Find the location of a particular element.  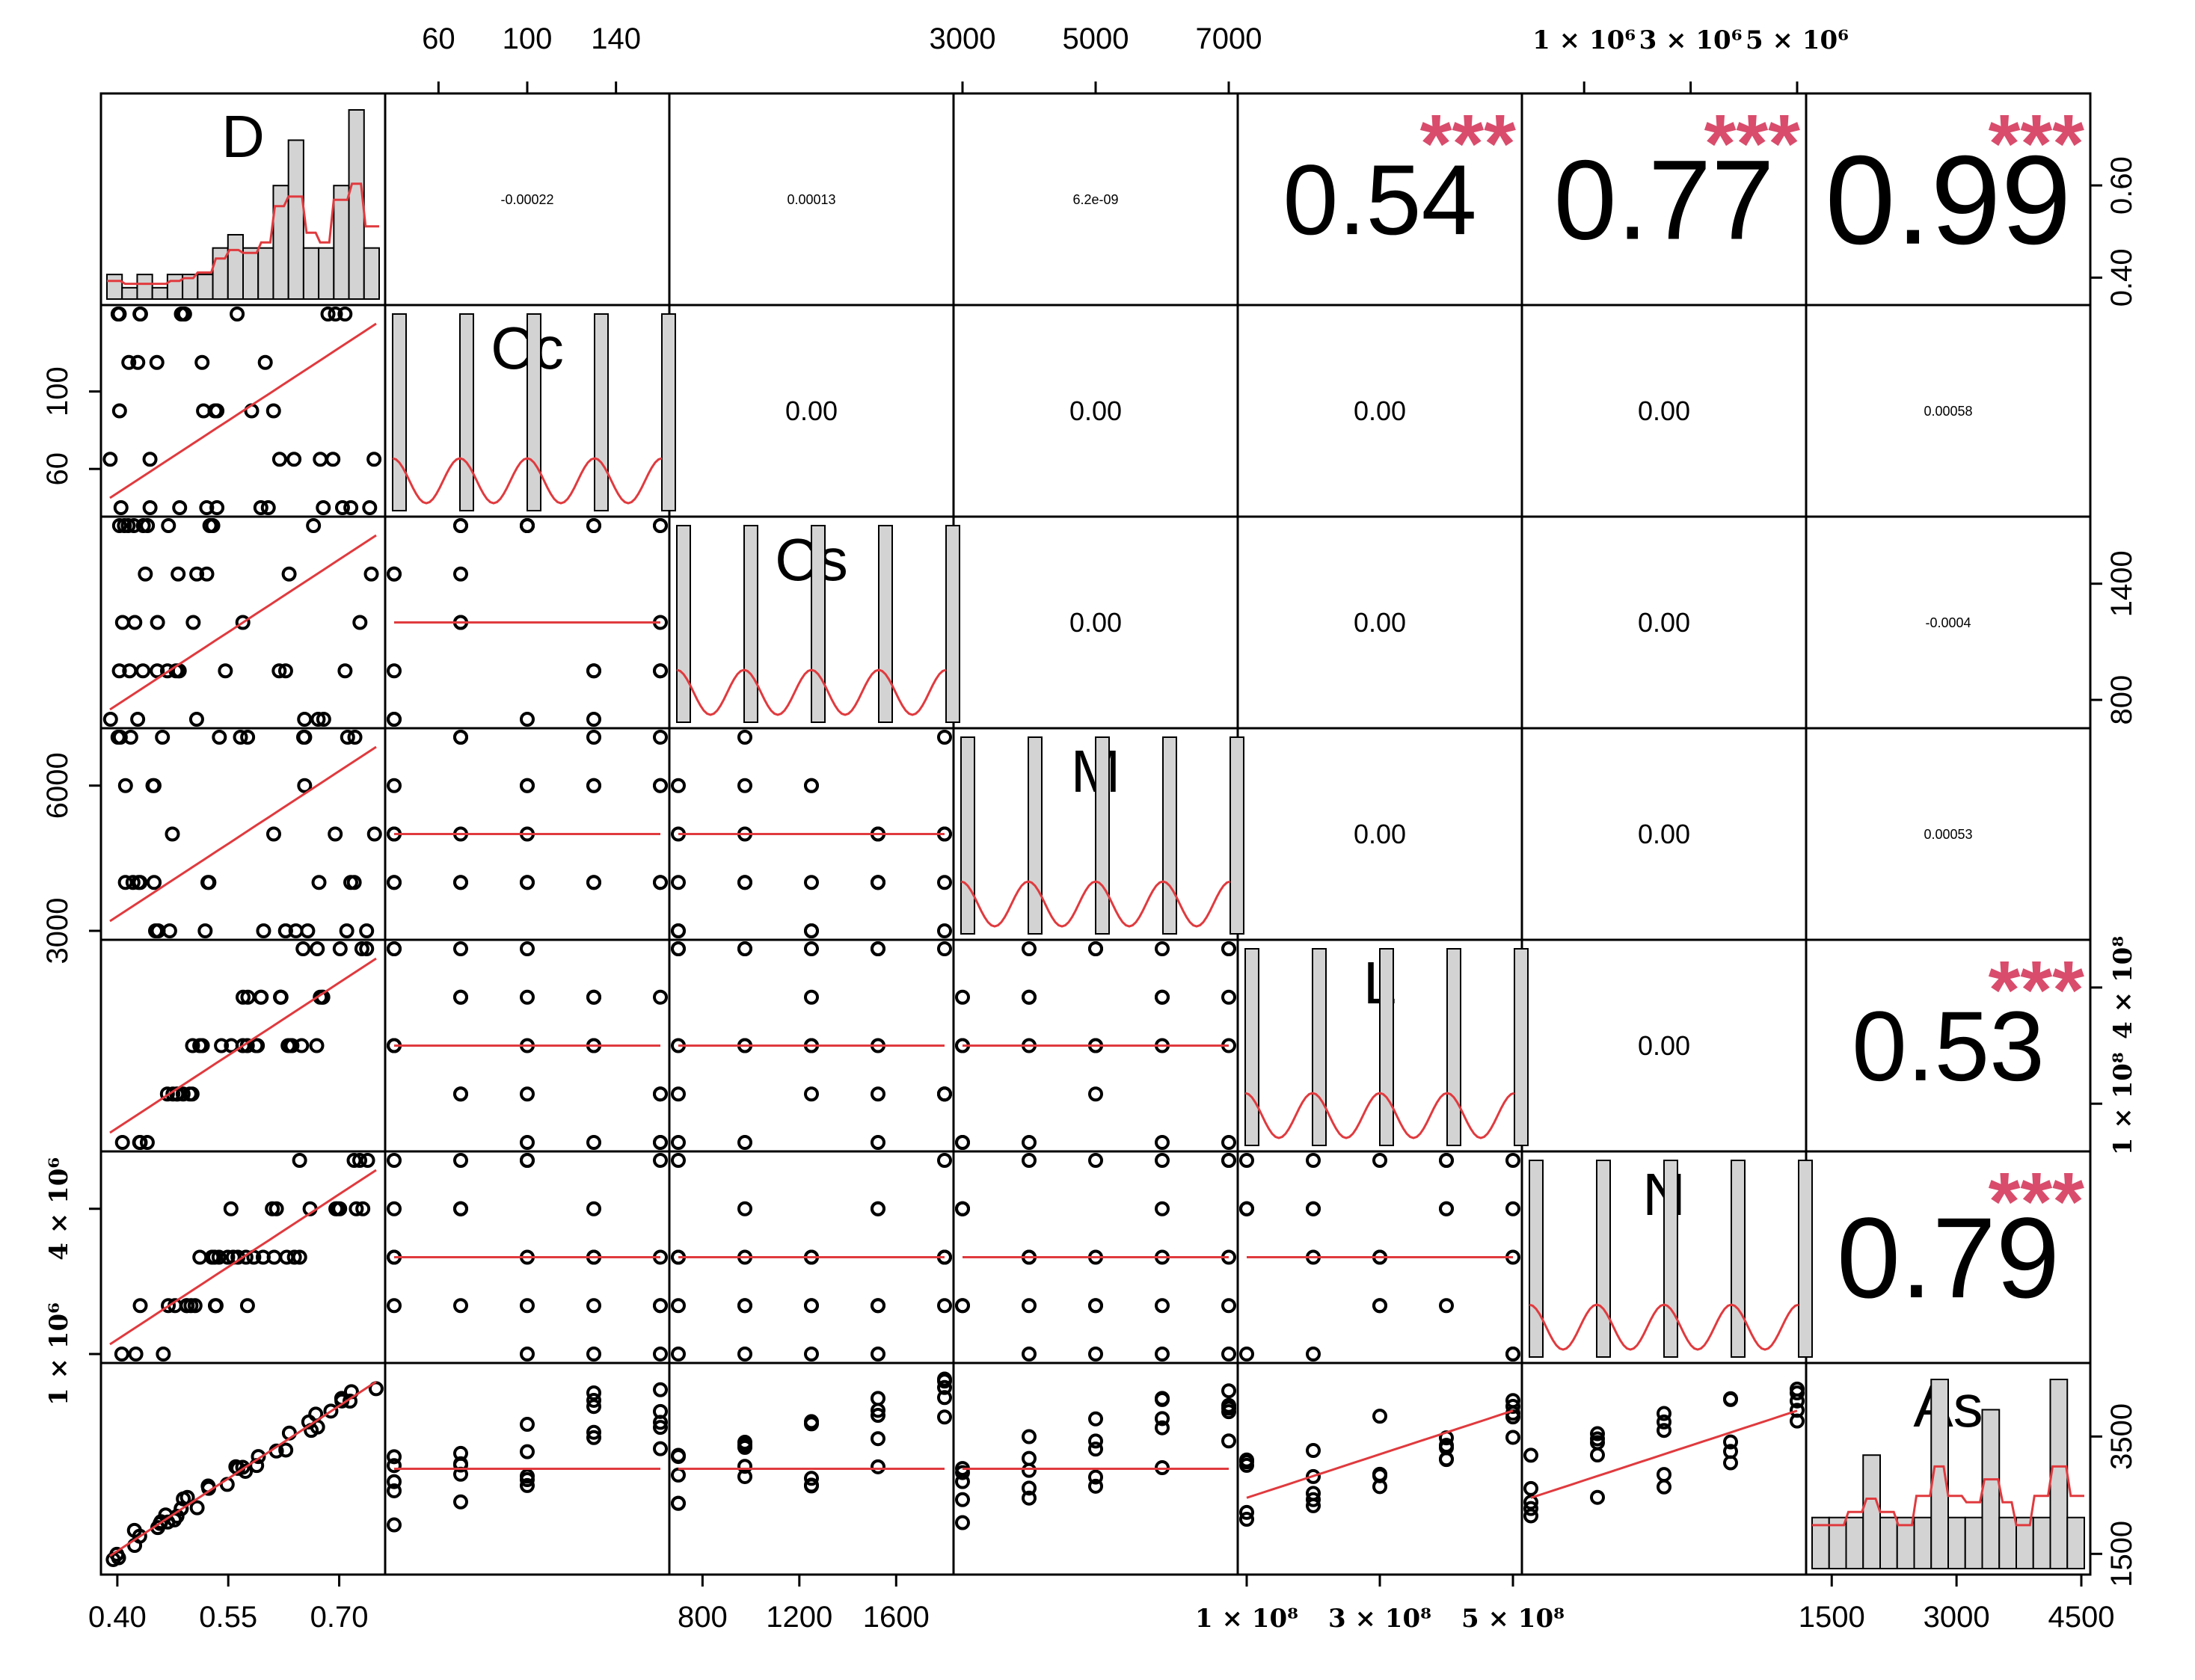

significance-stars-0-5: *** is located at coordinates (1753, 144).